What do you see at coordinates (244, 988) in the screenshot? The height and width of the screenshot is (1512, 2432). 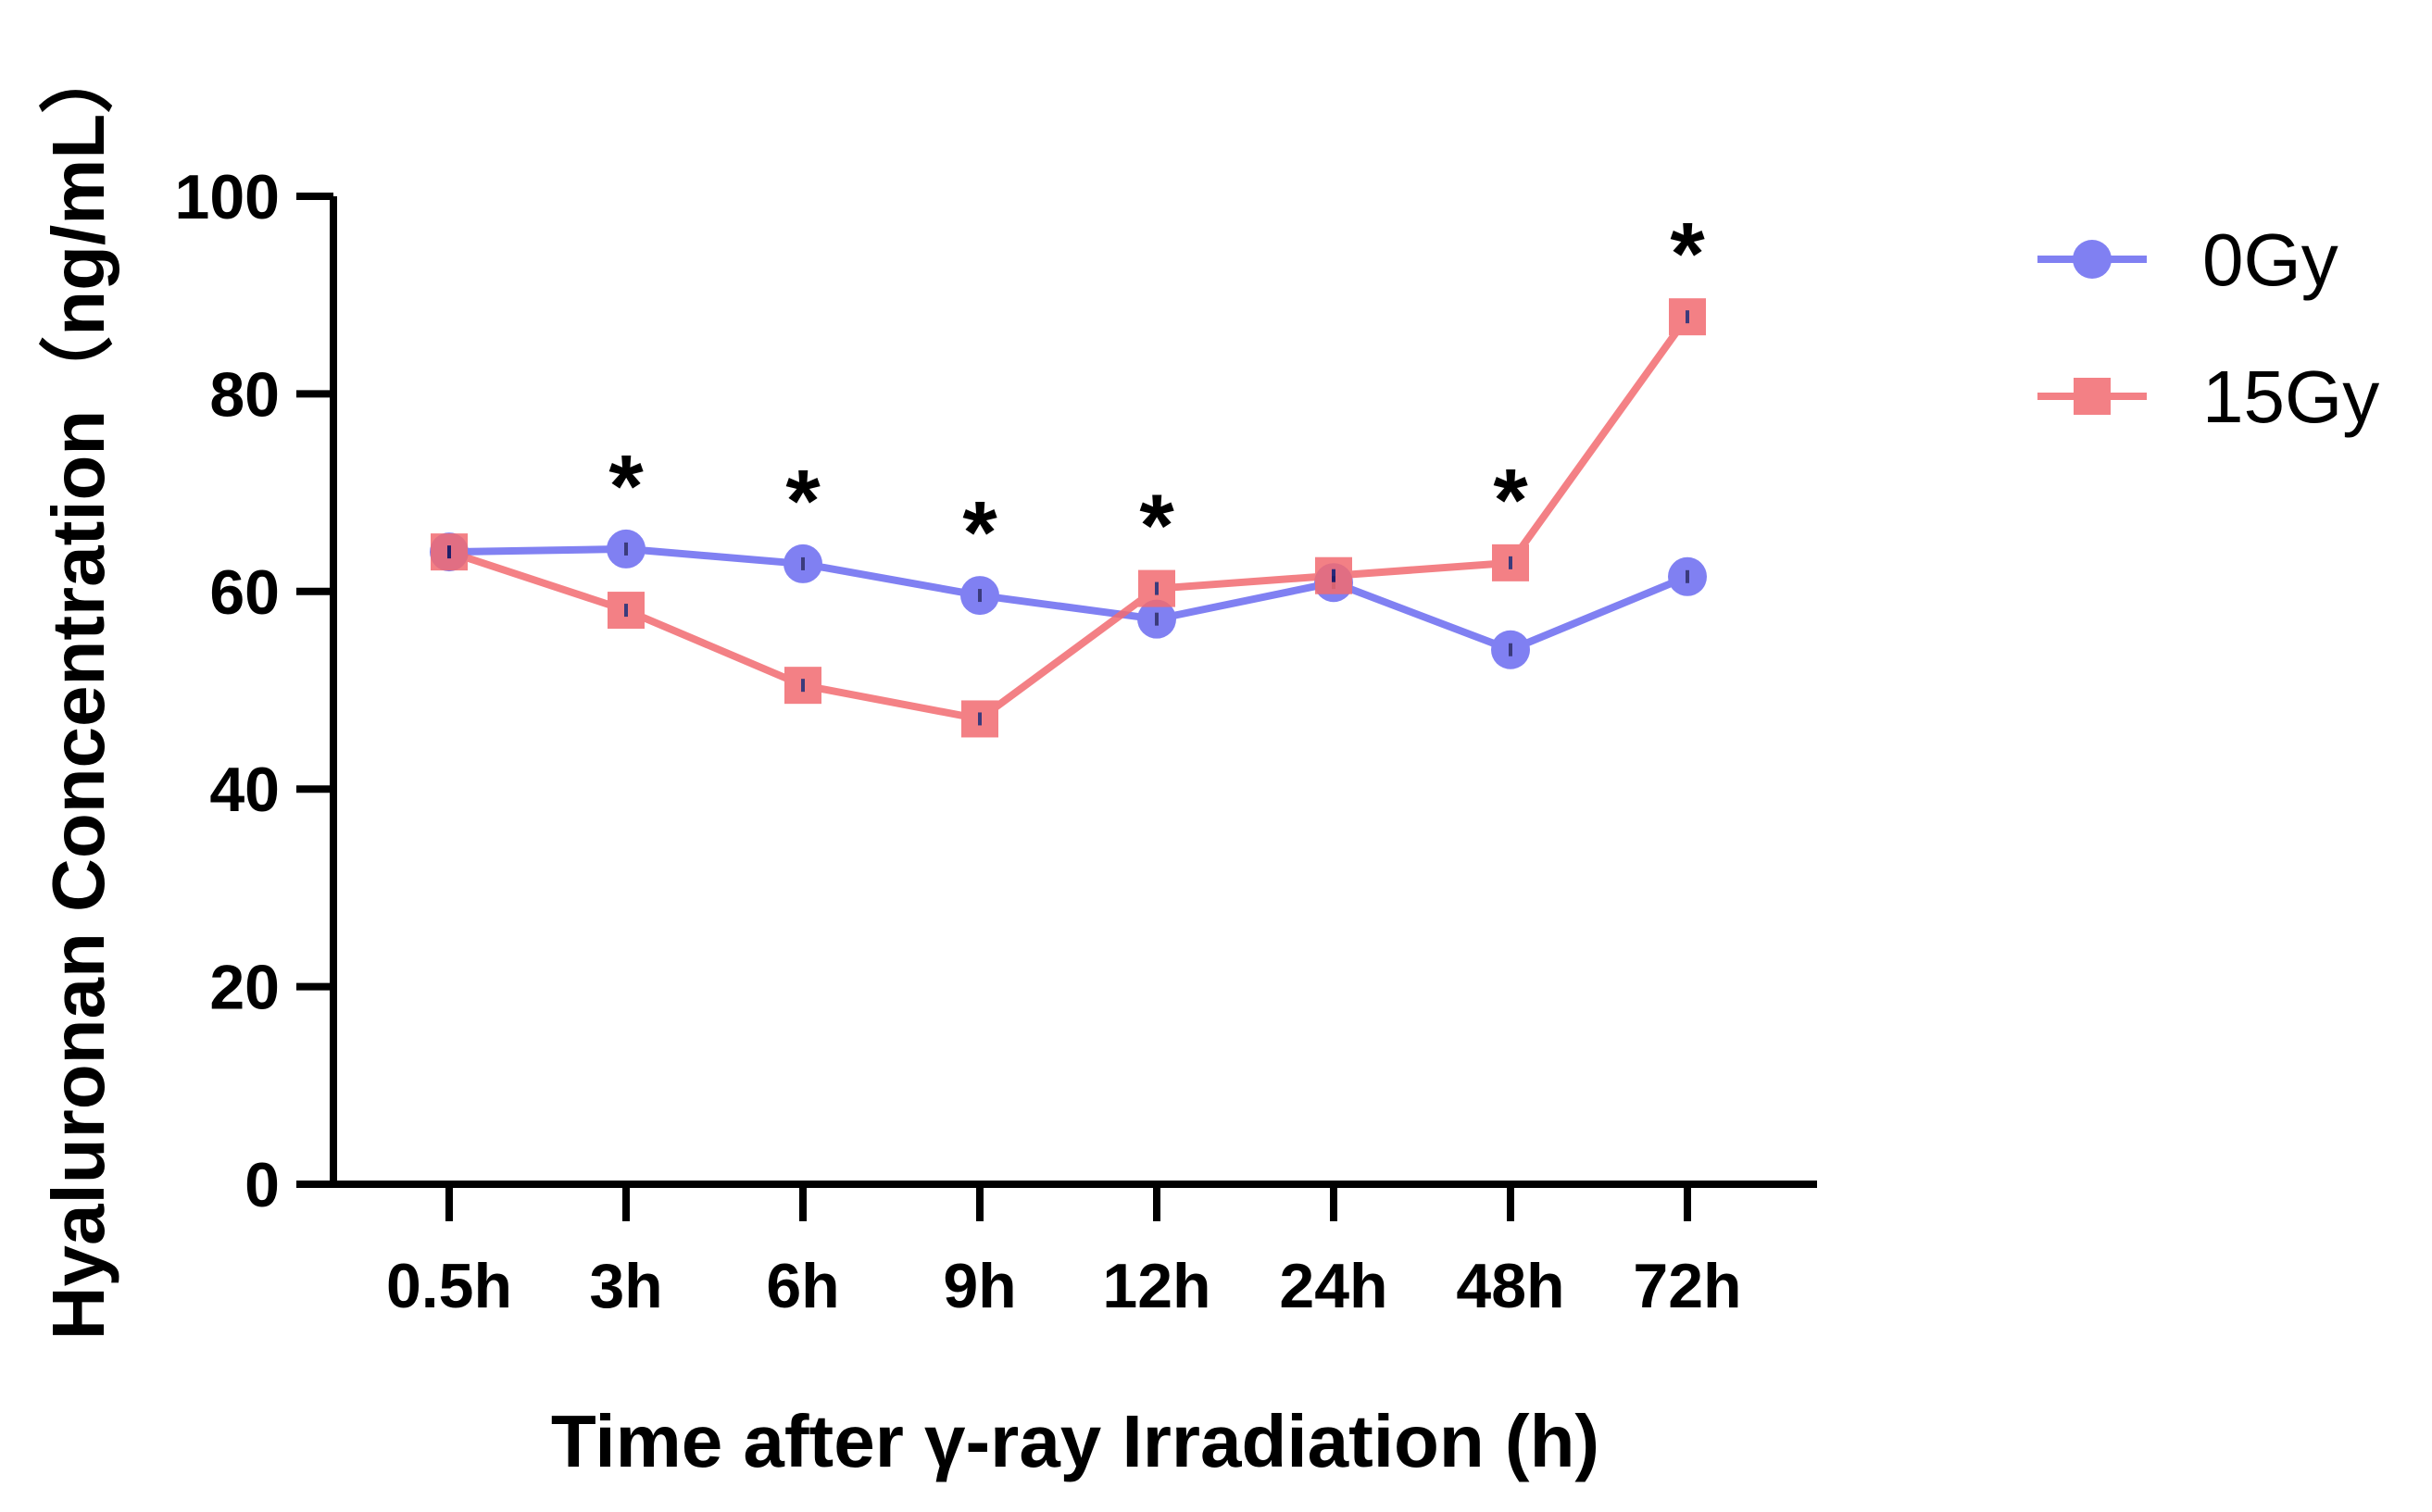 I see `y-tick-label: 20` at bounding box center [244, 988].